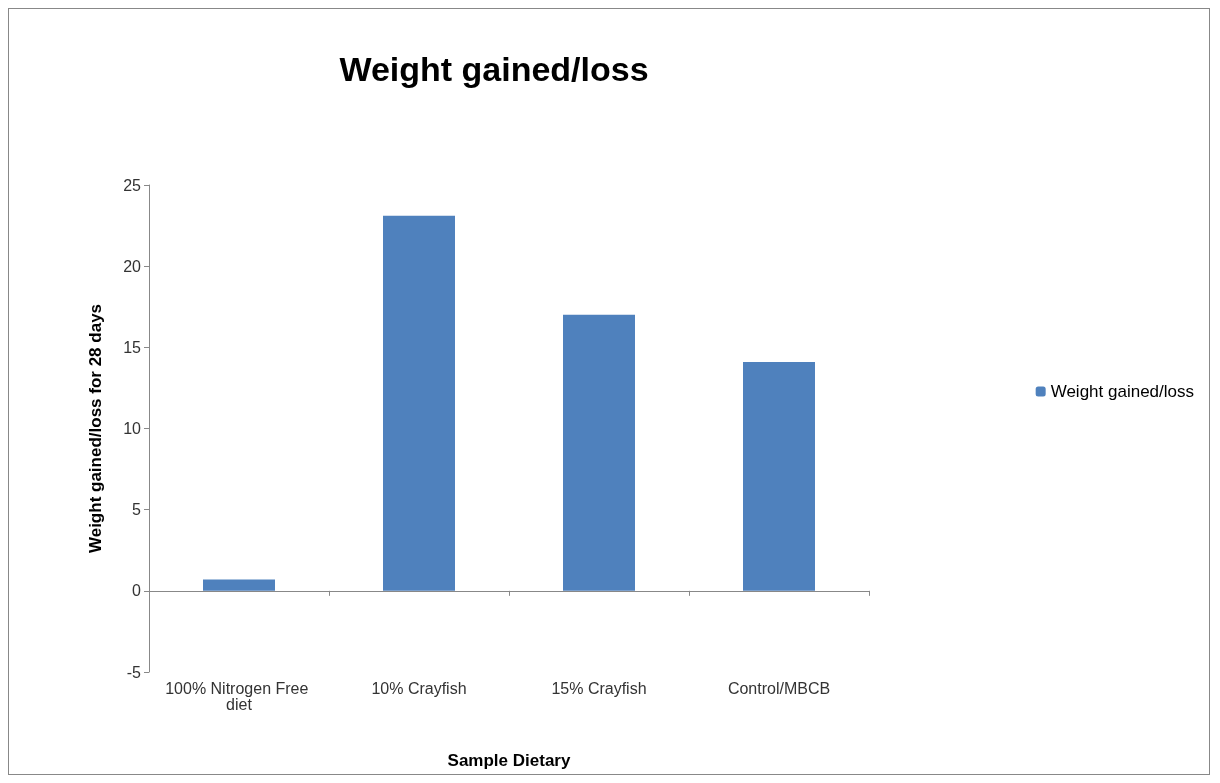 Image resolution: width=1220 pixels, height=783 pixels. What do you see at coordinates (95, 428) in the screenshot?
I see `y-axis-title: Weight gained/loss for 28 days` at bounding box center [95, 428].